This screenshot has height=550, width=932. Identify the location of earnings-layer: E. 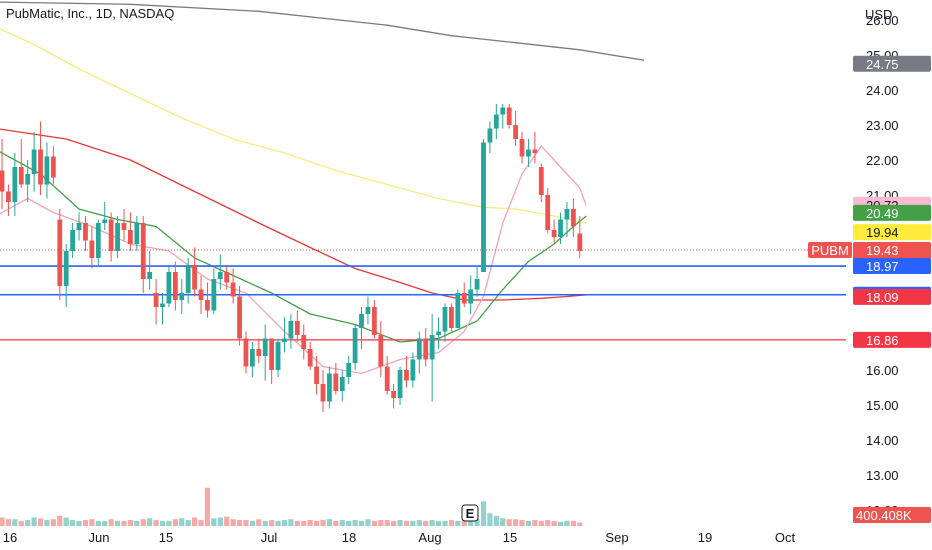
(470, 513).